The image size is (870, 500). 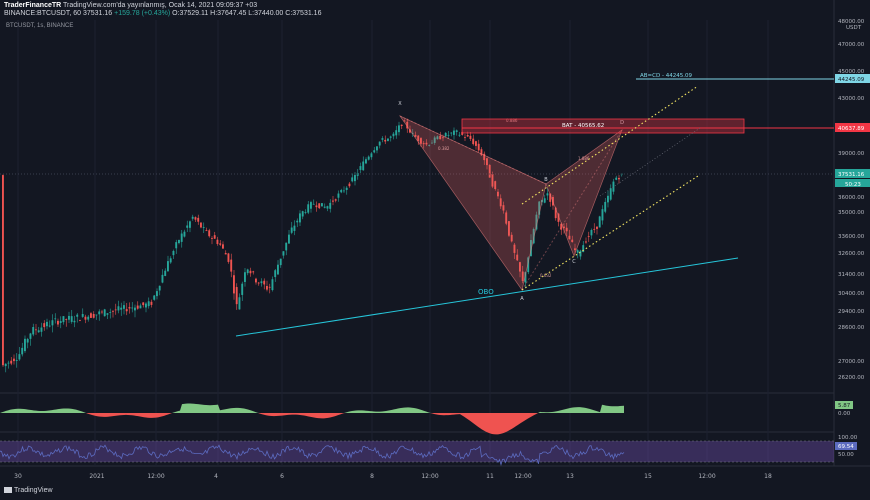 I want to click on channel-upper, so click(x=610, y=145).